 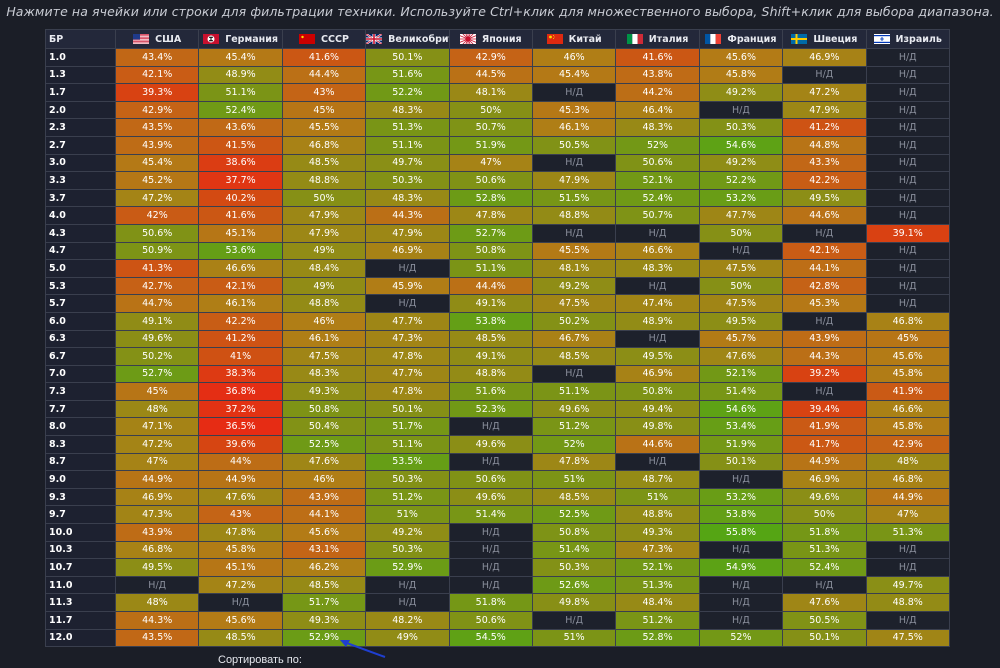 I want to click on winrate-cell: 52.5%, so click(x=324, y=444).